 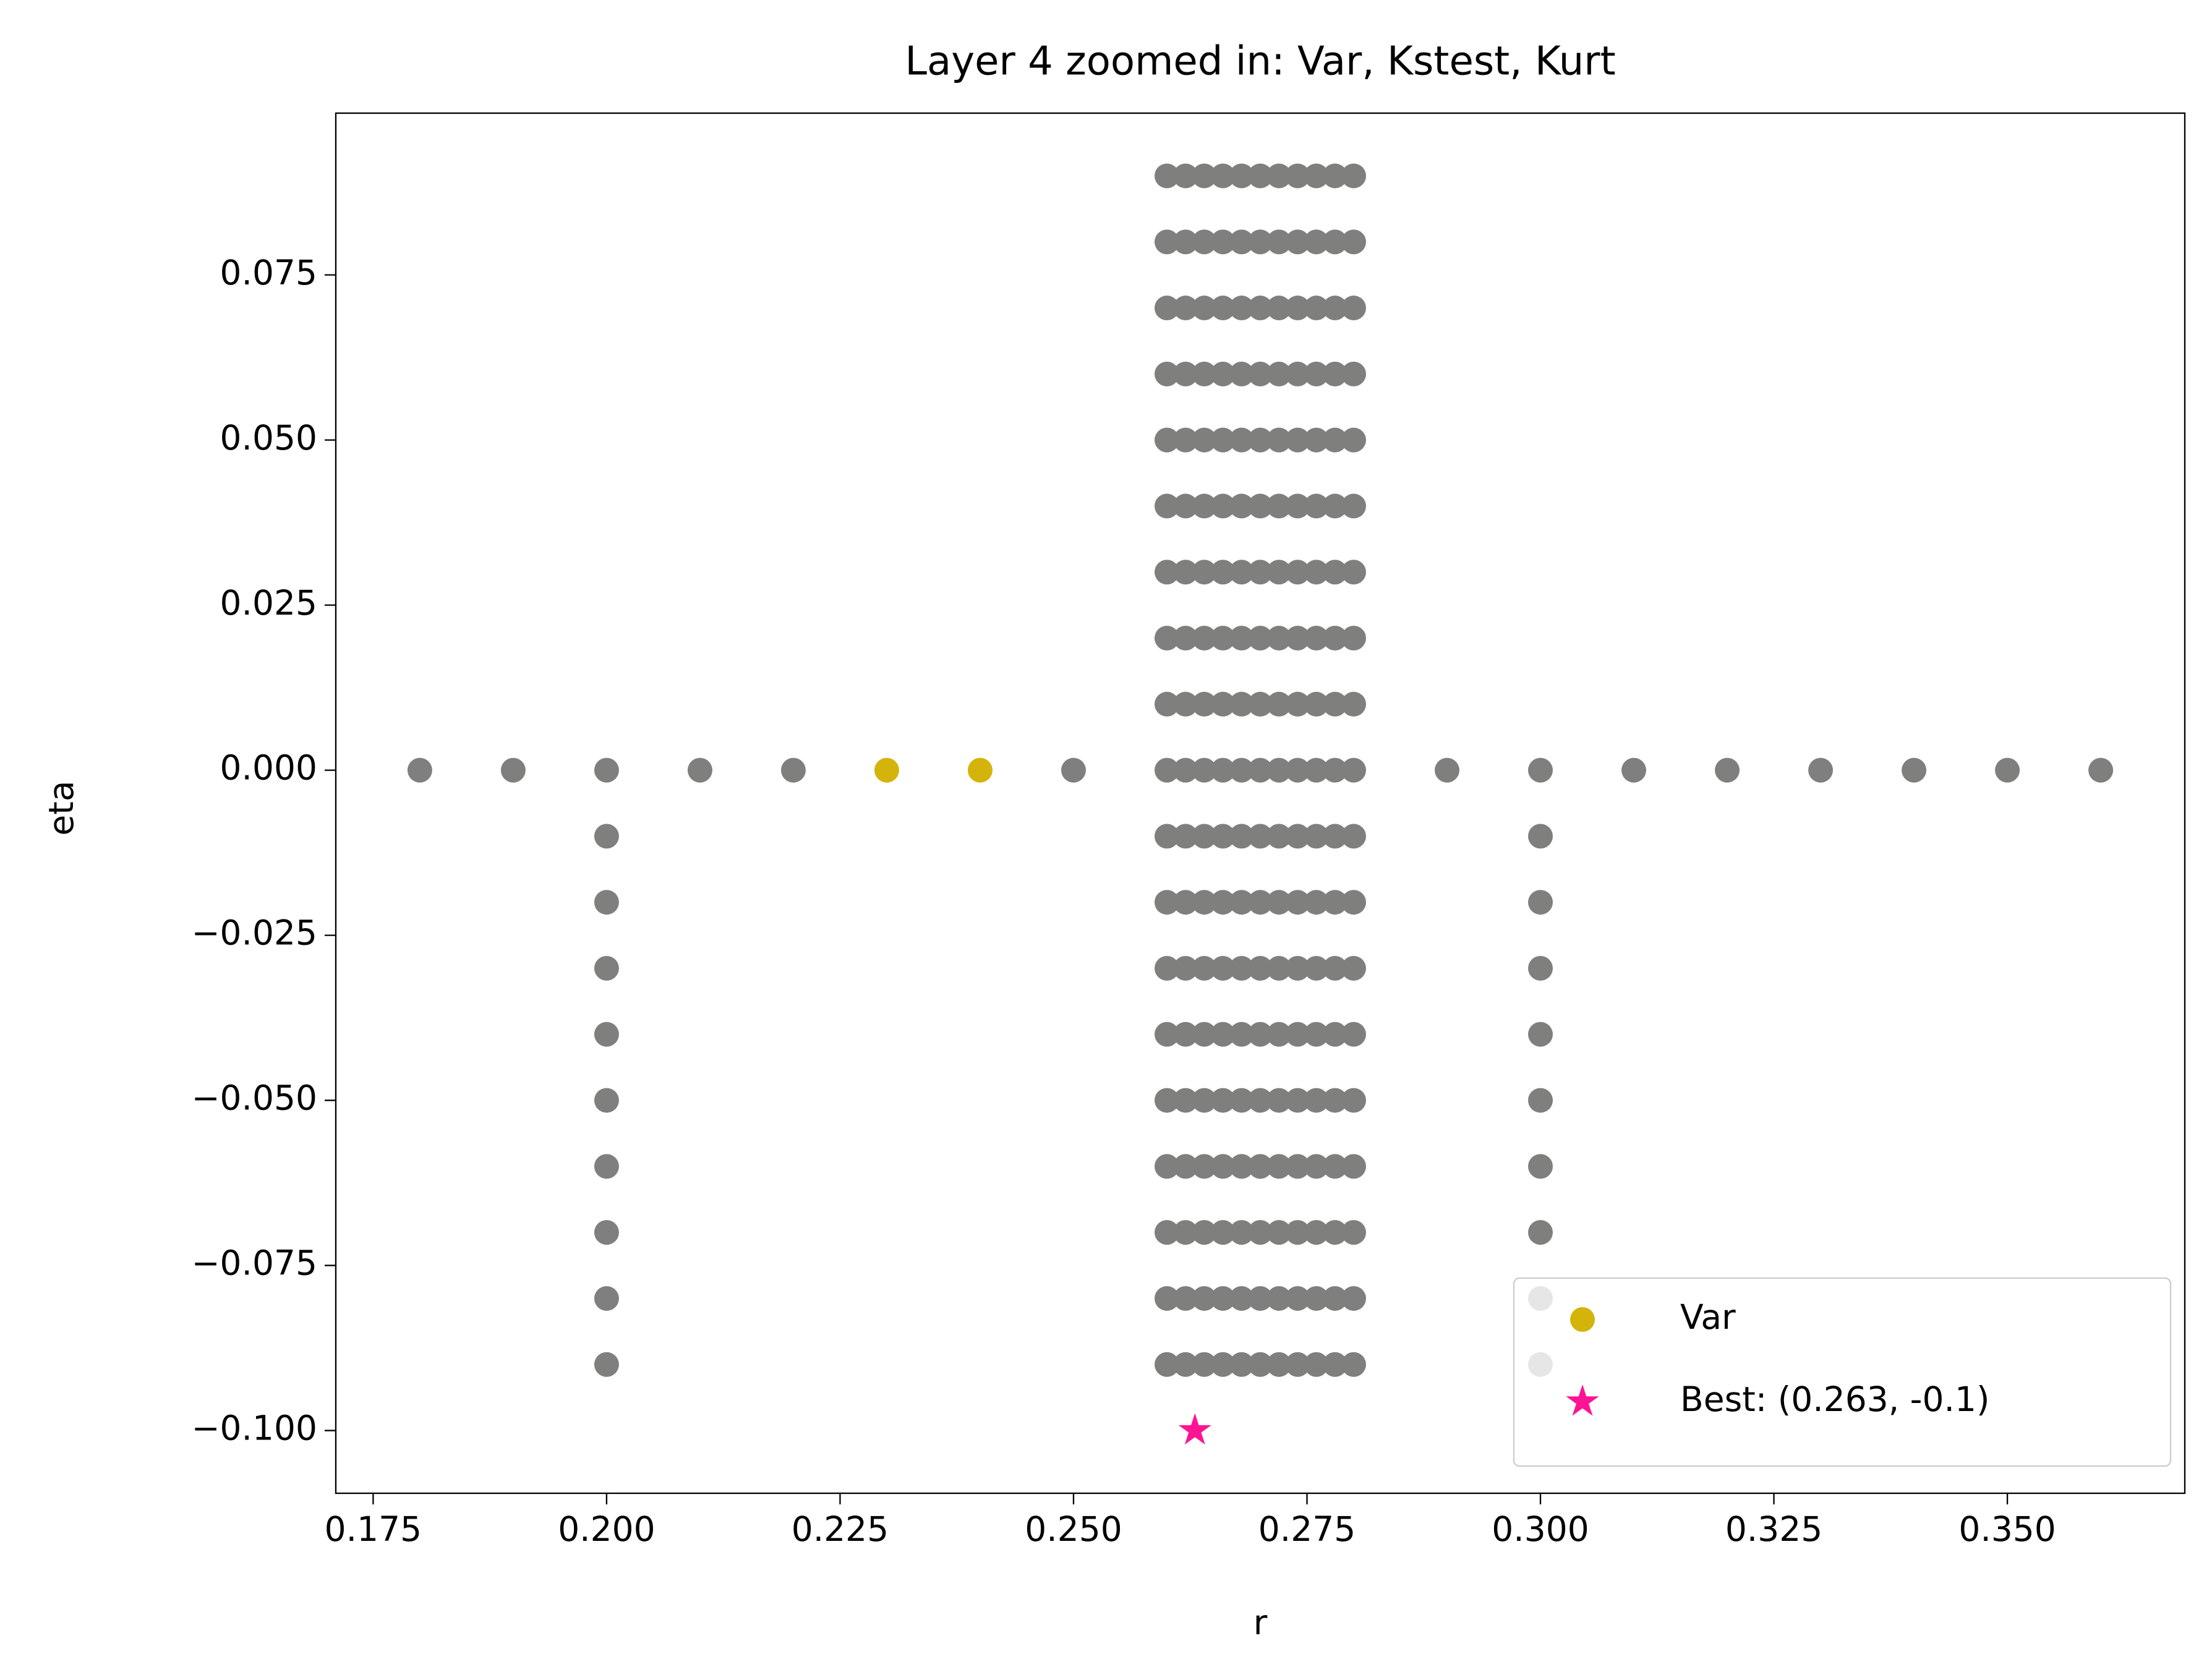 What do you see at coordinates (1073, 1529) in the screenshot?
I see `x-tick-label: 0.250` at bounding box center [1073, 1529].